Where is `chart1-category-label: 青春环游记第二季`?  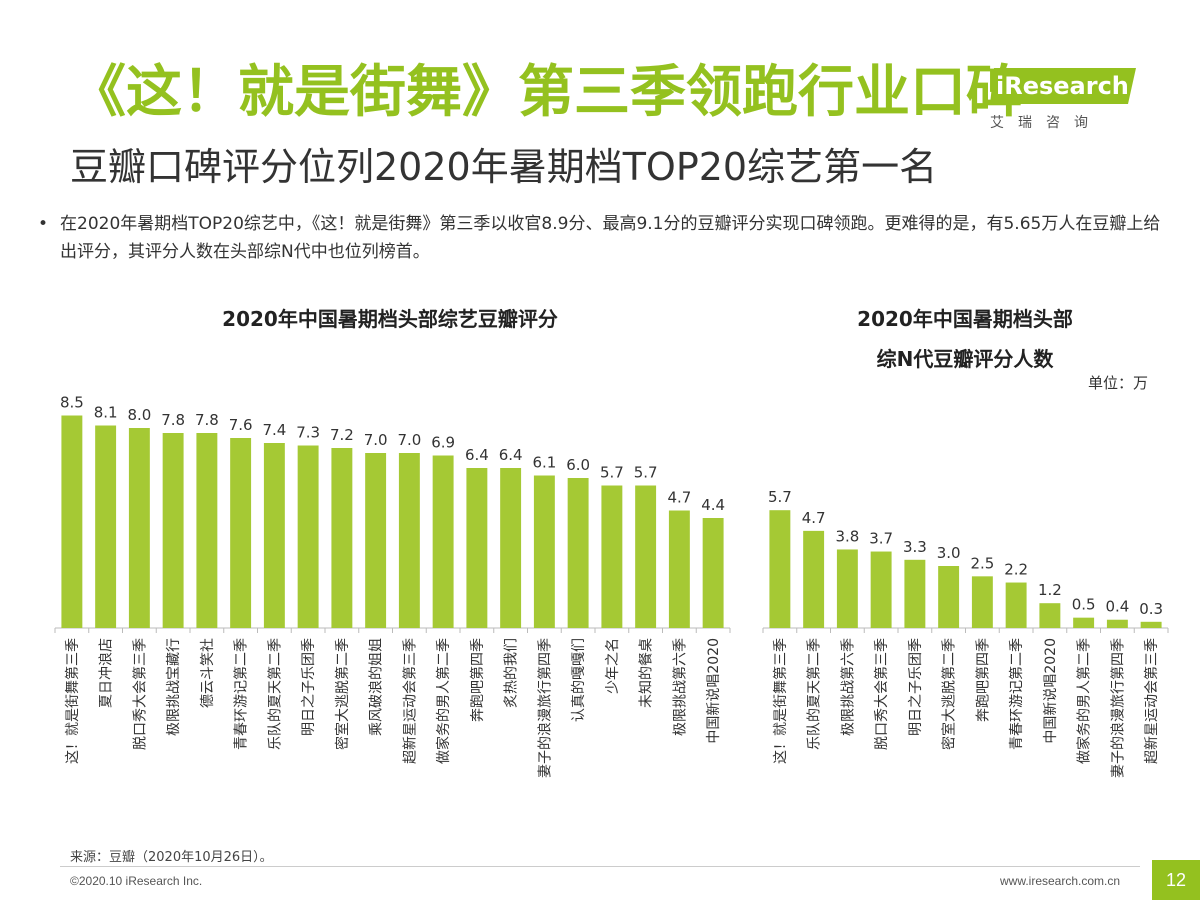
chart1-category-label: 青春环游记第二季 is located at coordinates (241, 694).